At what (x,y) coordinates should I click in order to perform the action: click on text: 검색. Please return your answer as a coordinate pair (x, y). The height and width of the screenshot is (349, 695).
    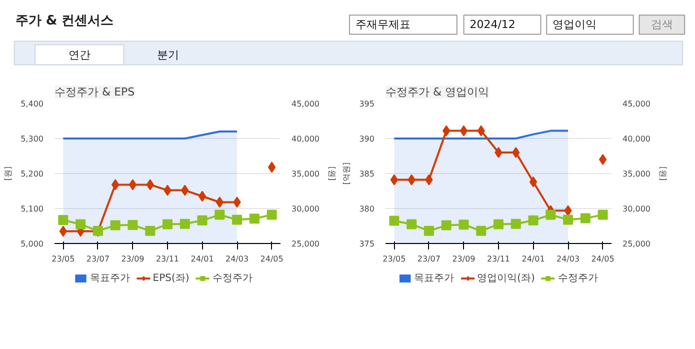
    Looking at the image, I should click on (661, 25).